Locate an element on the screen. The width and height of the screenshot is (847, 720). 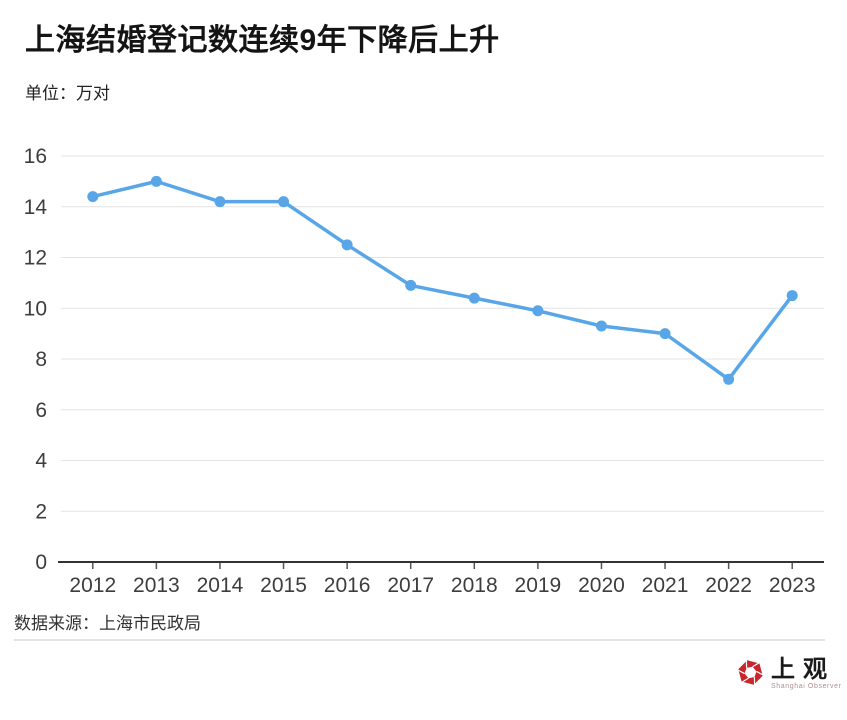
logo-text: 上观 Shanghai Observer is located at coordinates (806, 673).